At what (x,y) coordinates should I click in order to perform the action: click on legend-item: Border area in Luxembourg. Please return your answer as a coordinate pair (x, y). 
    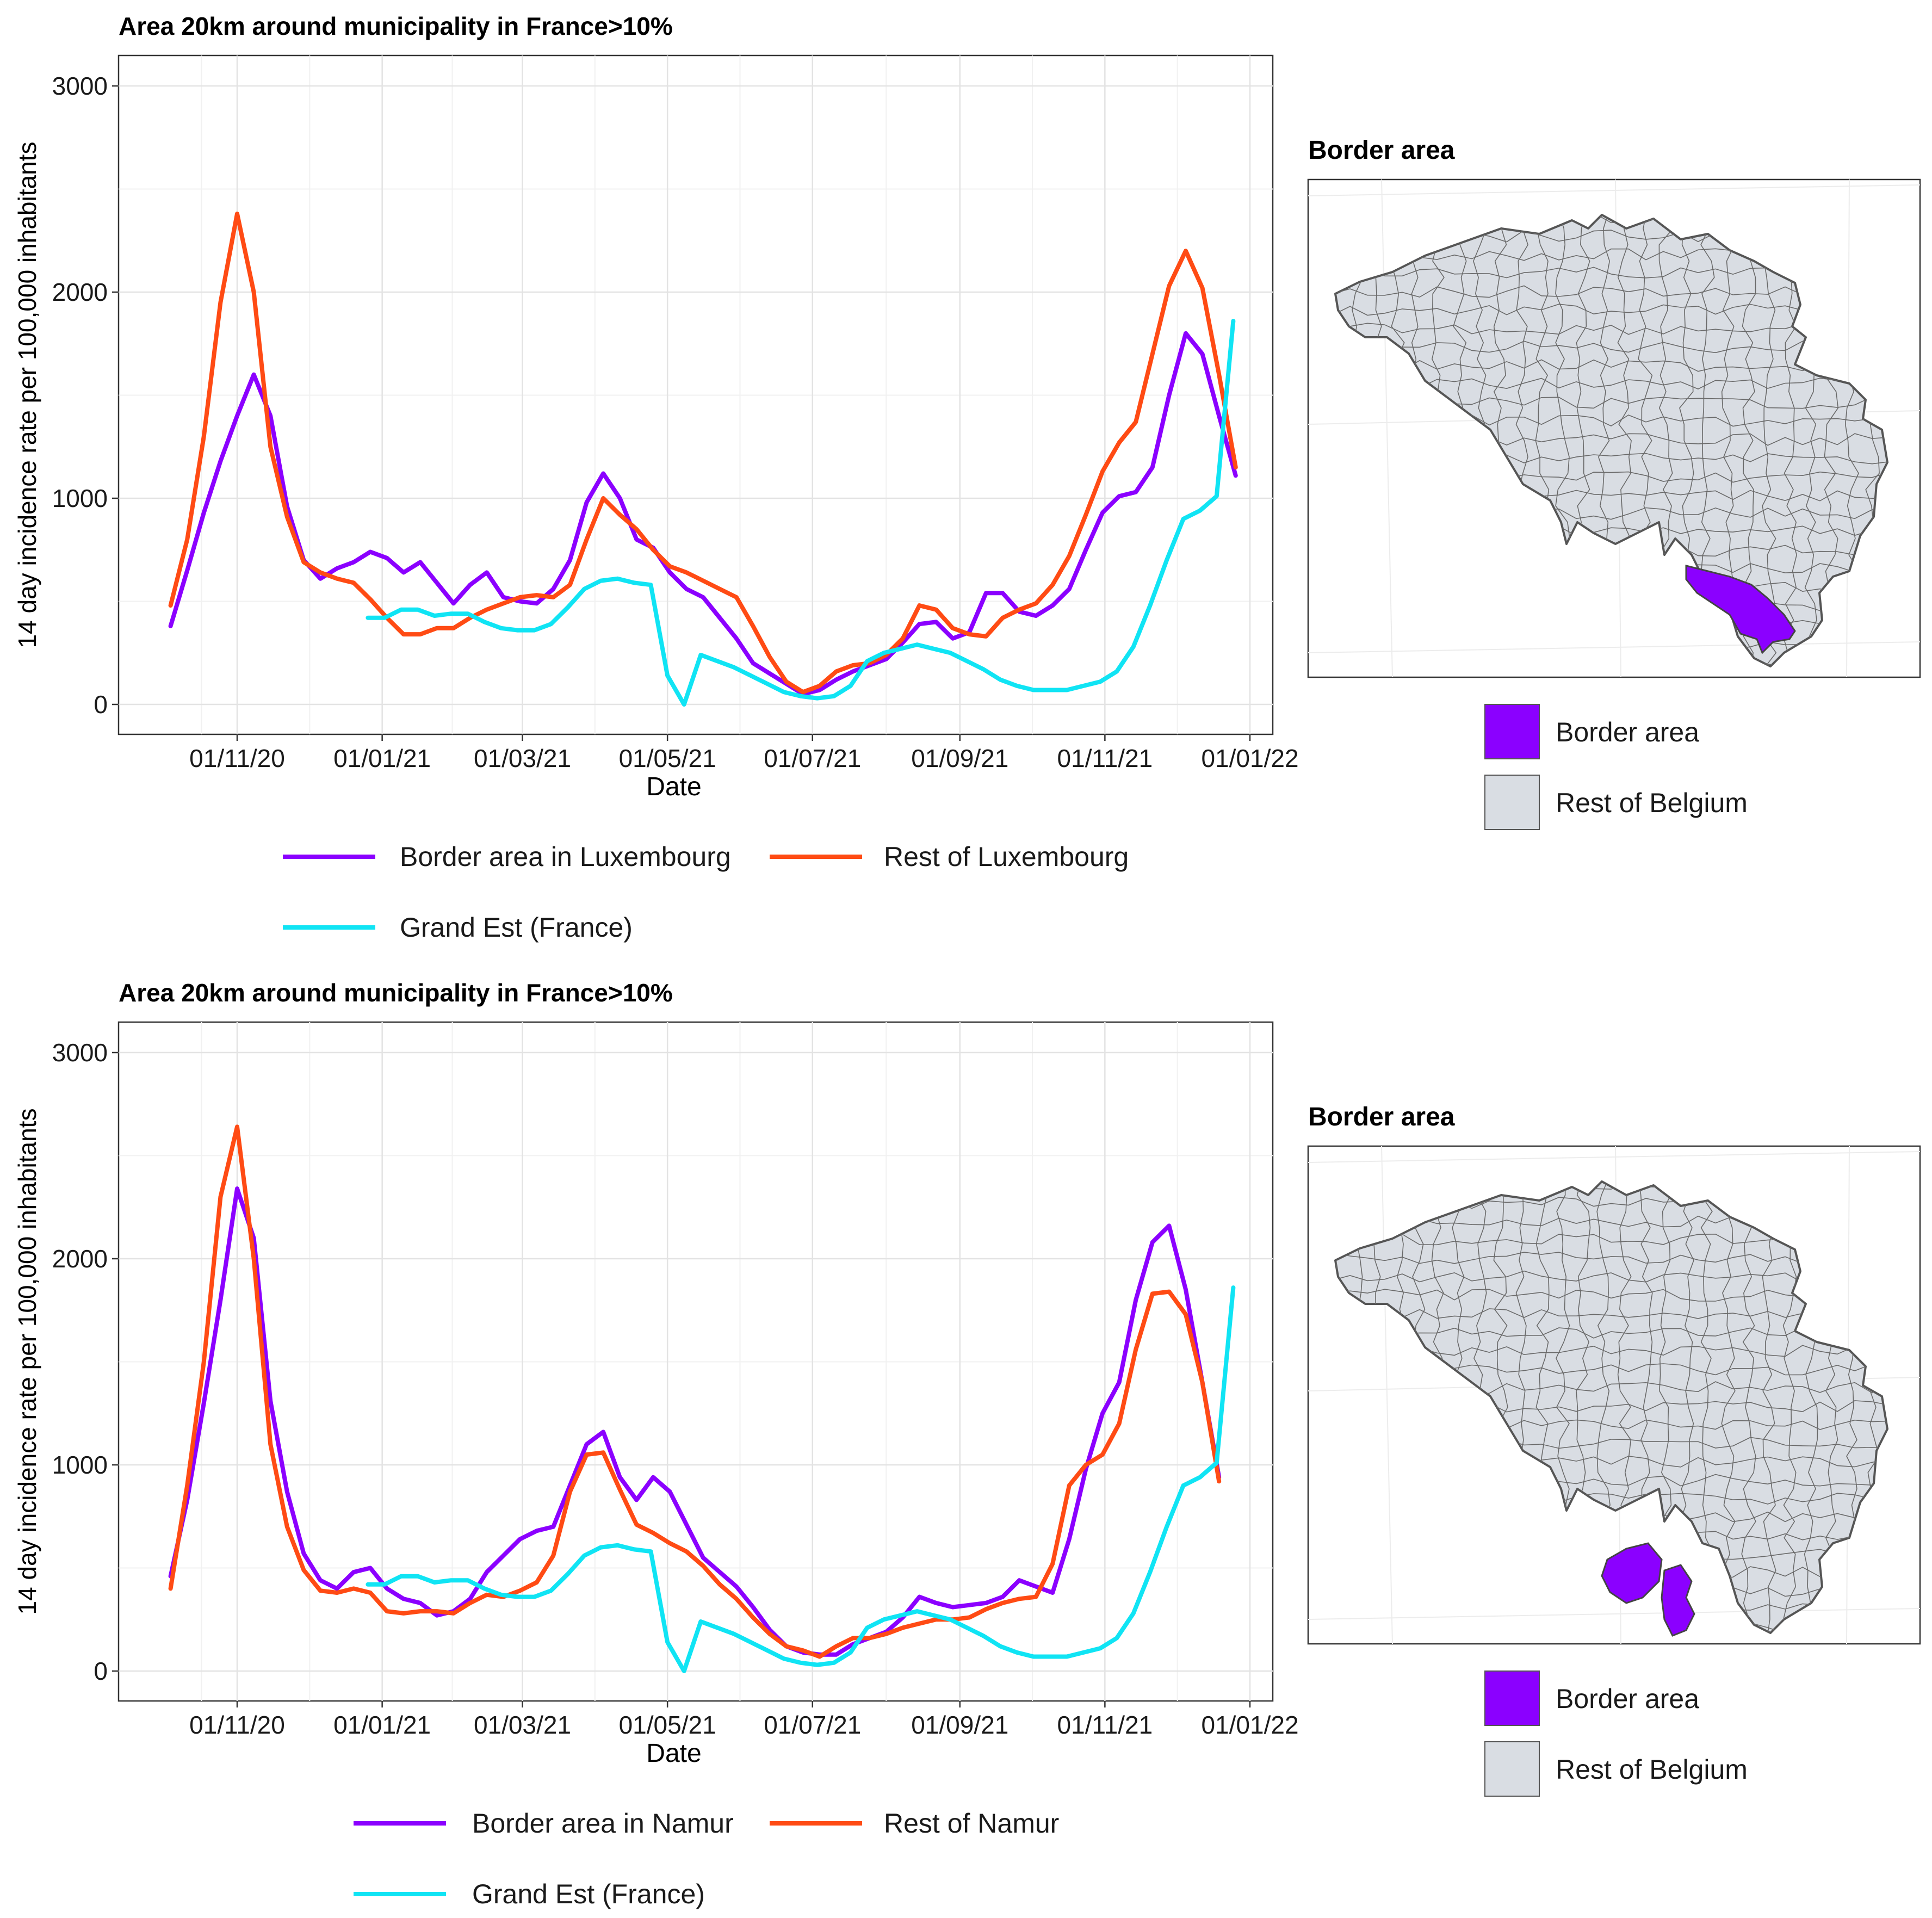
    Looking at the image, I should click on (507, 857).